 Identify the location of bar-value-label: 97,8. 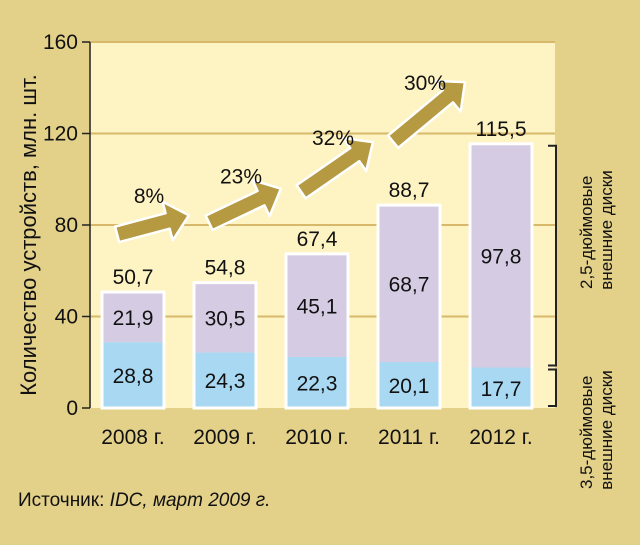
(501, 257).